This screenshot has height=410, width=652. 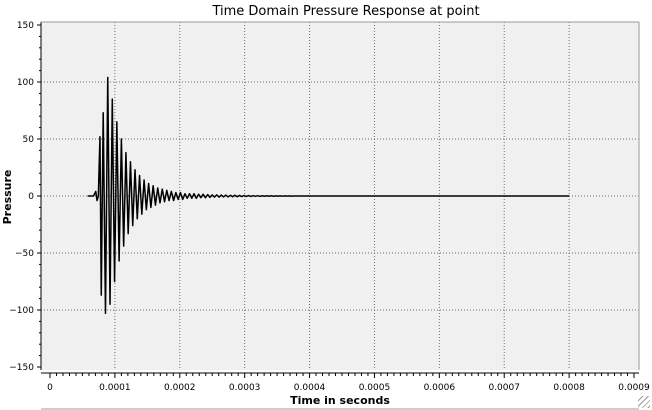 What do you see at coordinates (115, 388) in the screenshot?
I see `x-tick-label: 0.0001` at bounding box center [115, 388].